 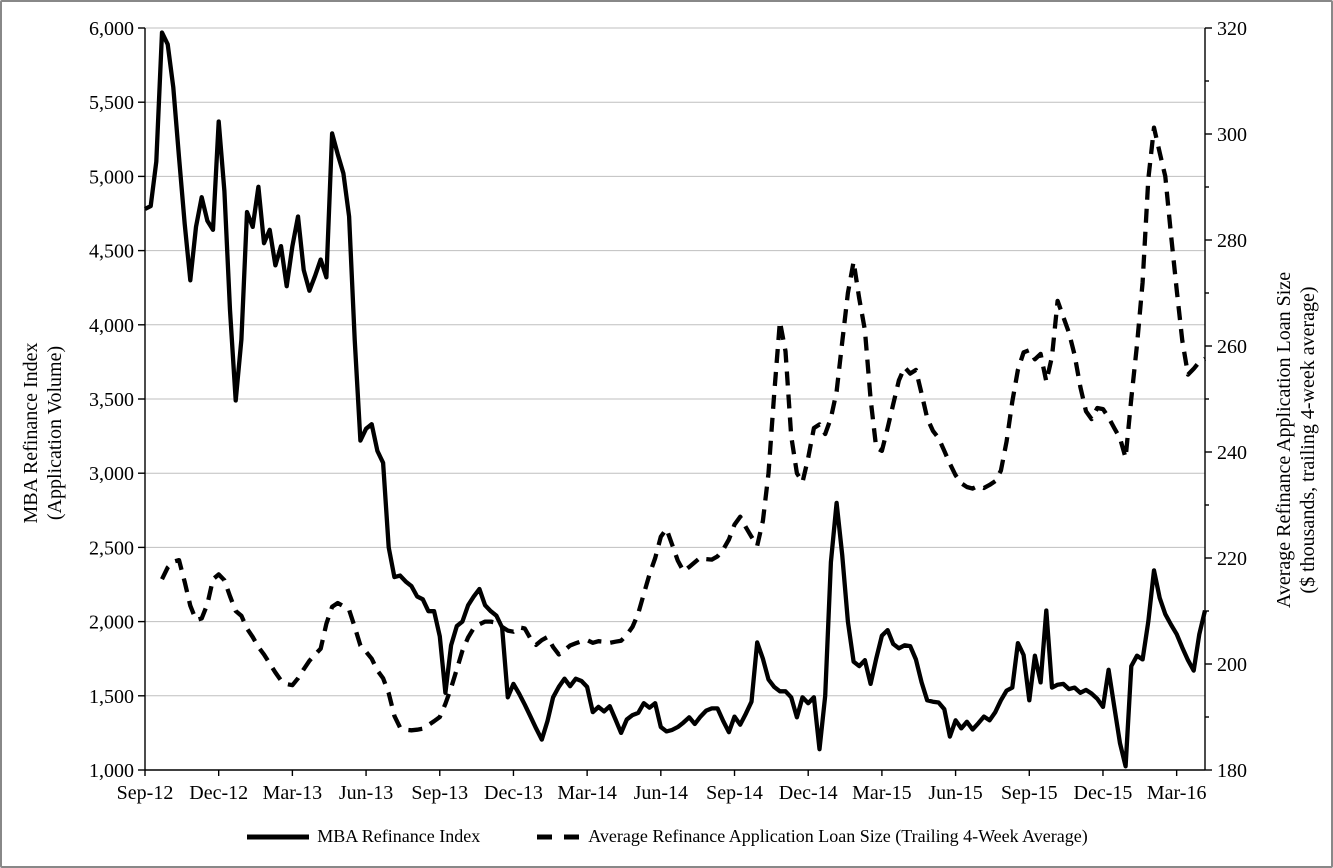 What do you see at coordinates (1232, 665) in the screenshot?
I see `y-right-tick-label: 200` at bounding box center [1232, 665].